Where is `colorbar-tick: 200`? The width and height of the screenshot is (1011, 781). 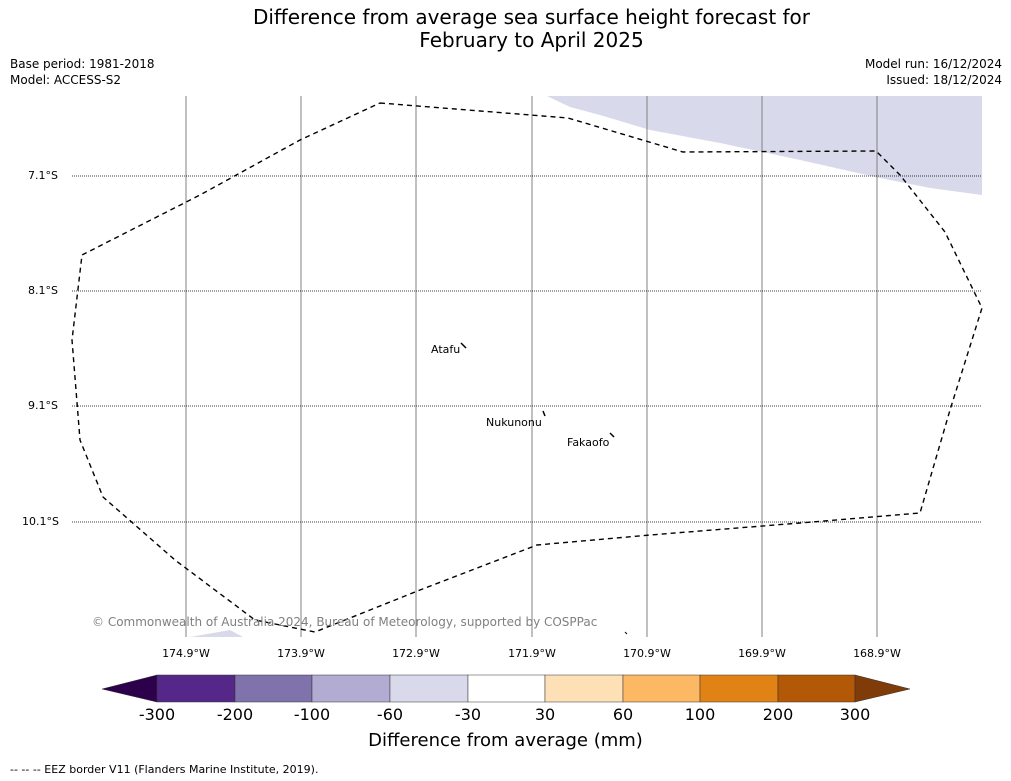 colorbar-tick: 200 is located at coordinates (778, 714).